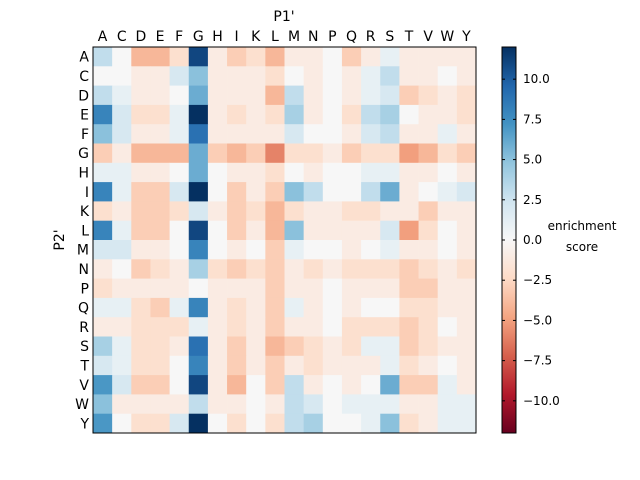  I want to click on heatmap-cell-A-L, so click(275, 57).